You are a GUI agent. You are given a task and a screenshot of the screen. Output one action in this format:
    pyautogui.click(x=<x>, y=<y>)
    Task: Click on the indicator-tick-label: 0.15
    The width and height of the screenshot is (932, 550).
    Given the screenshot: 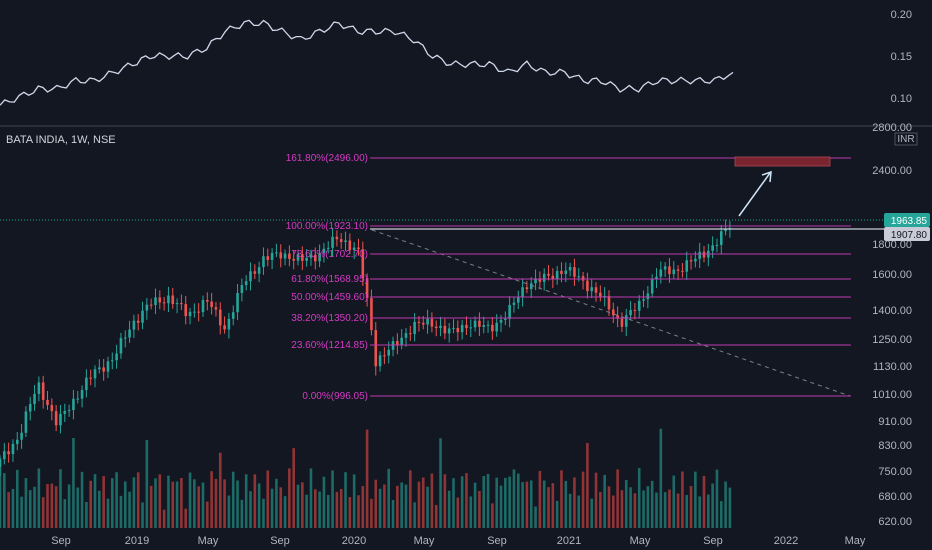 What is the action you would take?
    pyautogui.click(x=901, y=57)
    